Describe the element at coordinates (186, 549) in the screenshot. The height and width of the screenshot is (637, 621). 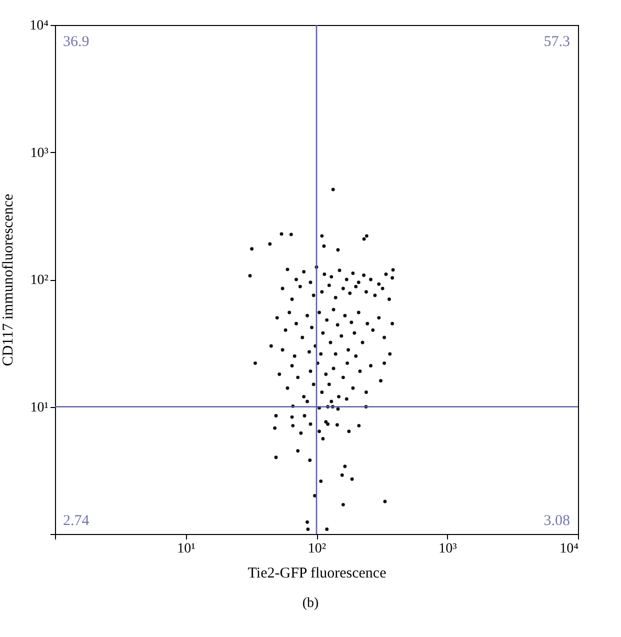
I see `x-tick-label: 10¹` at that location.